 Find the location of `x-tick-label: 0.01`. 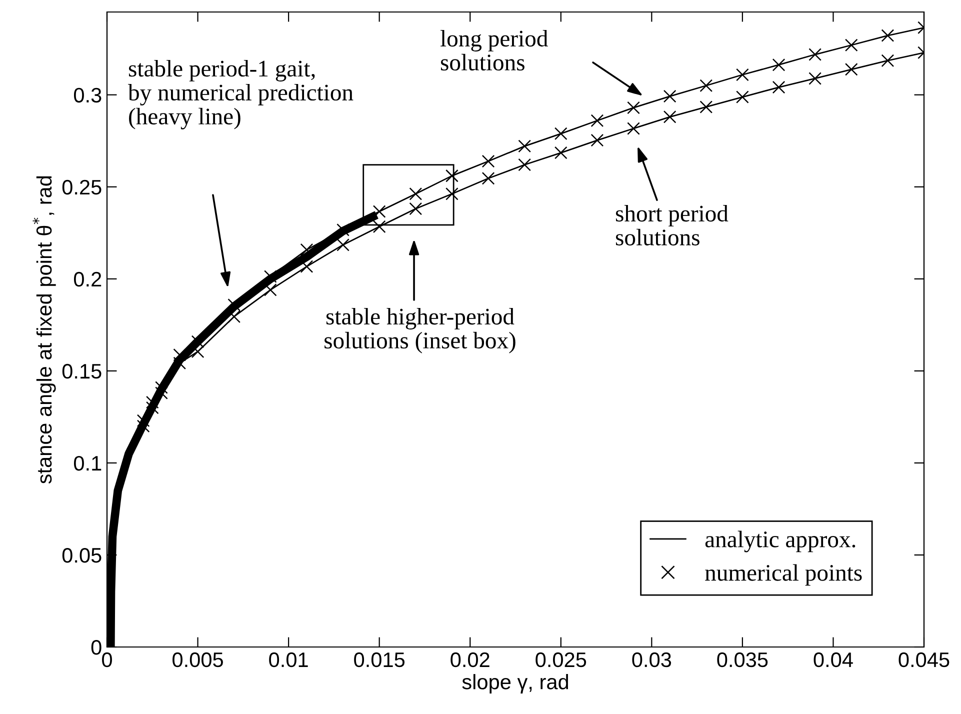

x-tick-label: 0.01 is located at coordinates (288, 660).